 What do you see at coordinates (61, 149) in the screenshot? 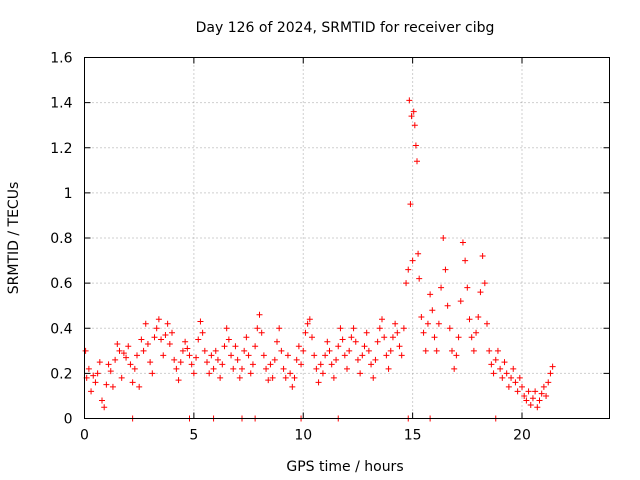
I see `y-tick-label: 1.2` at bounding box center [61, 149].